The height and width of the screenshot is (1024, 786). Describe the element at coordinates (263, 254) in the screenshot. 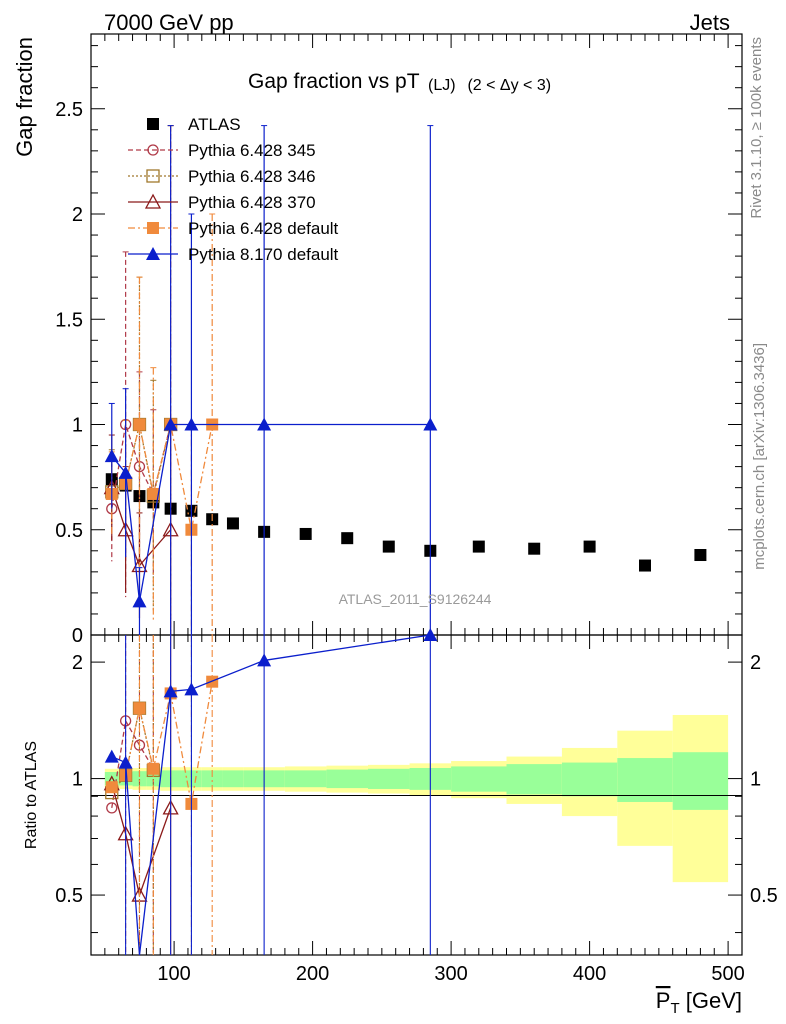

I see `legend-label: Pythia 8.170 default` at that location.